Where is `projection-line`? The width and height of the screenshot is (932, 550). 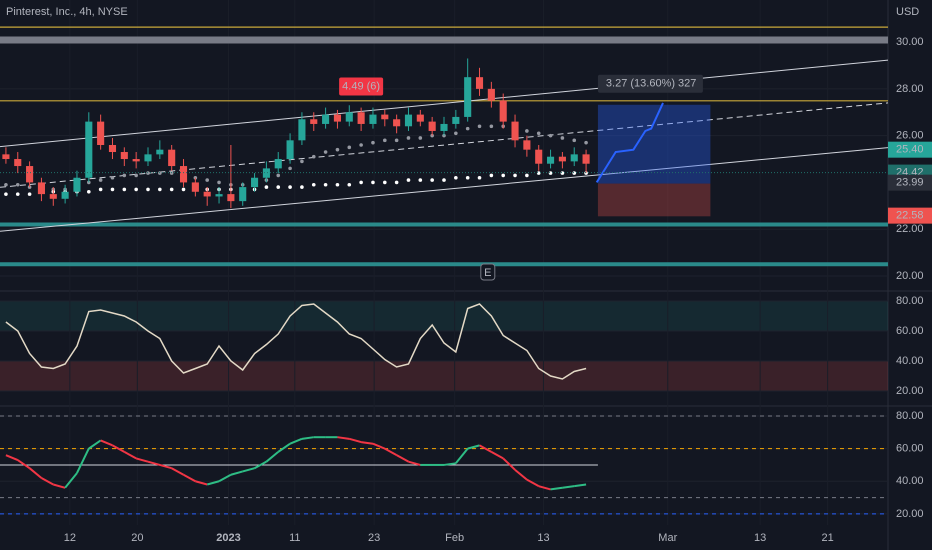
projection-line is located at coordinates (629, 142).